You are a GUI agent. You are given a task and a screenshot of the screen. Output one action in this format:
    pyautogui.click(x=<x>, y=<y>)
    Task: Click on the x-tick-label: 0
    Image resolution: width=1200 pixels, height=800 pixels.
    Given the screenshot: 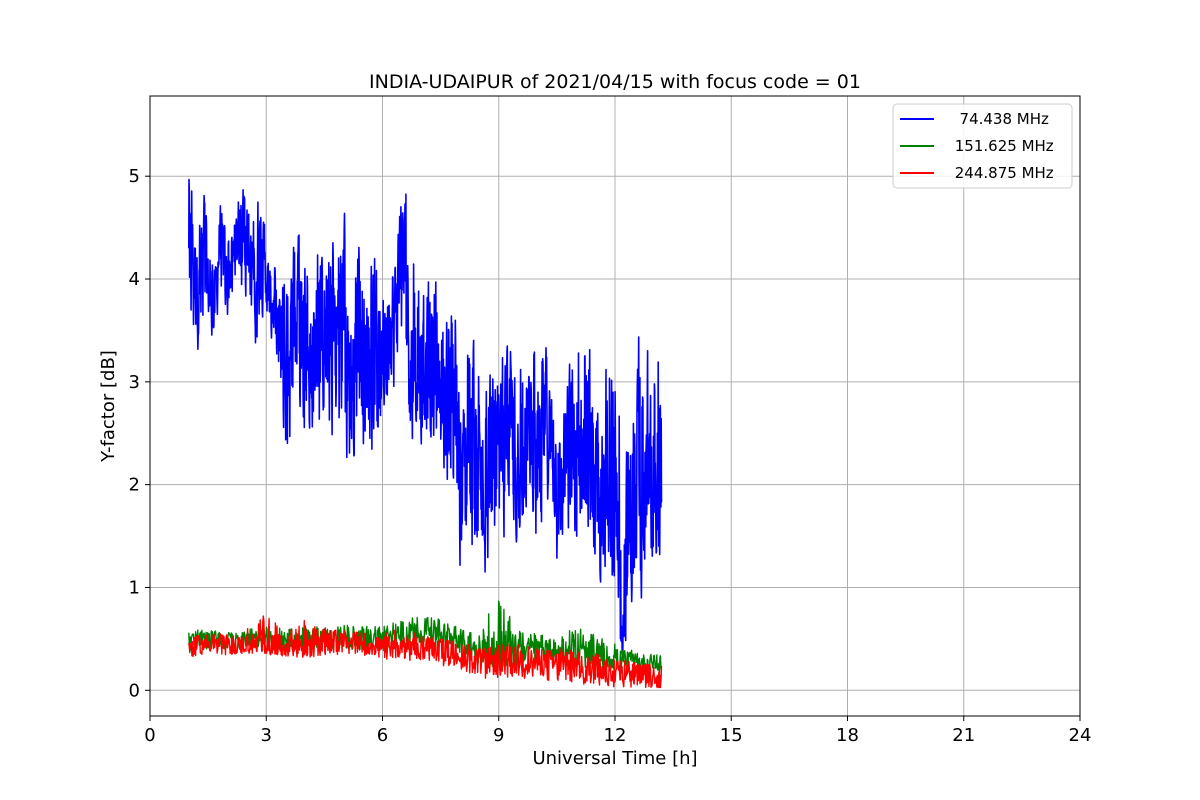 What is the action you would take?
    pyautogui.click(x=149, y=735)
    